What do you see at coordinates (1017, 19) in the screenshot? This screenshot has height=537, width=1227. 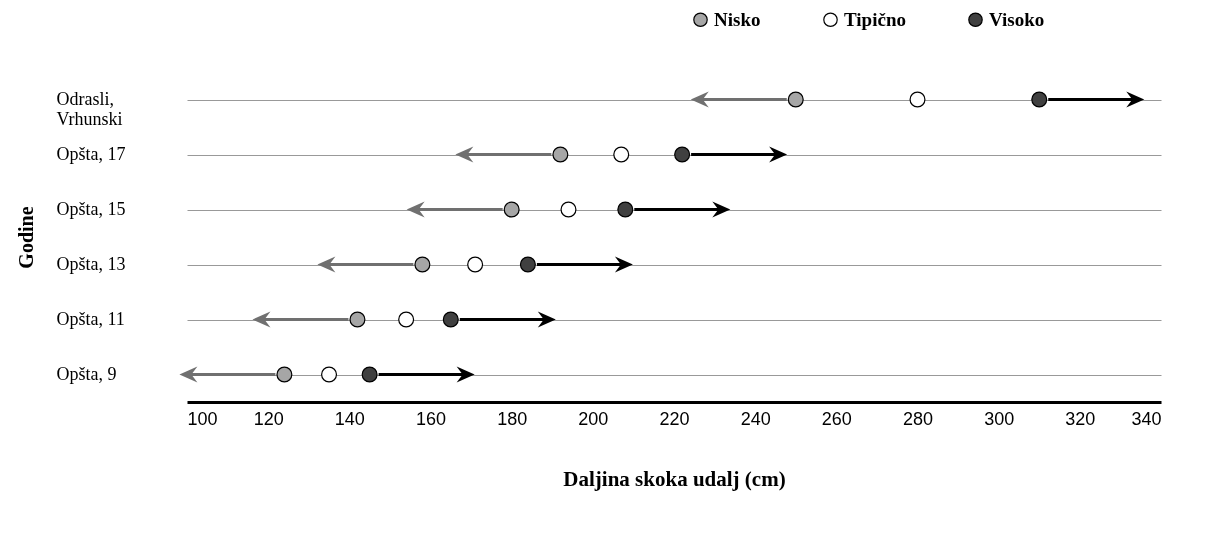 I see `legend-label: Visoko` at bounding box center [1017, 19].